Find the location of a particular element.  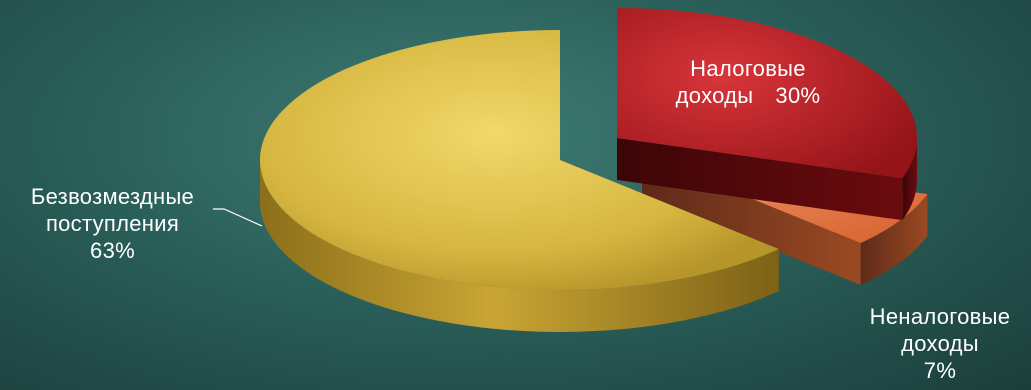

slice-label-bezvozmezdnye: Безвозмездные поступления 63% is located at coordinates (112, 223).